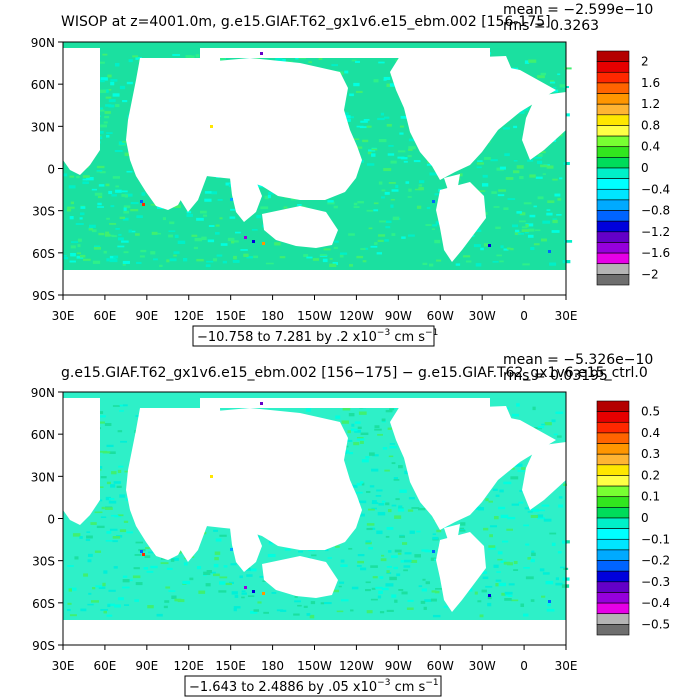 The height and width of the screenshot is (700, 700). Describe the element at coordinates (655, 232) in the screenshot. I see `colorbar-label: −1.2` at that location.